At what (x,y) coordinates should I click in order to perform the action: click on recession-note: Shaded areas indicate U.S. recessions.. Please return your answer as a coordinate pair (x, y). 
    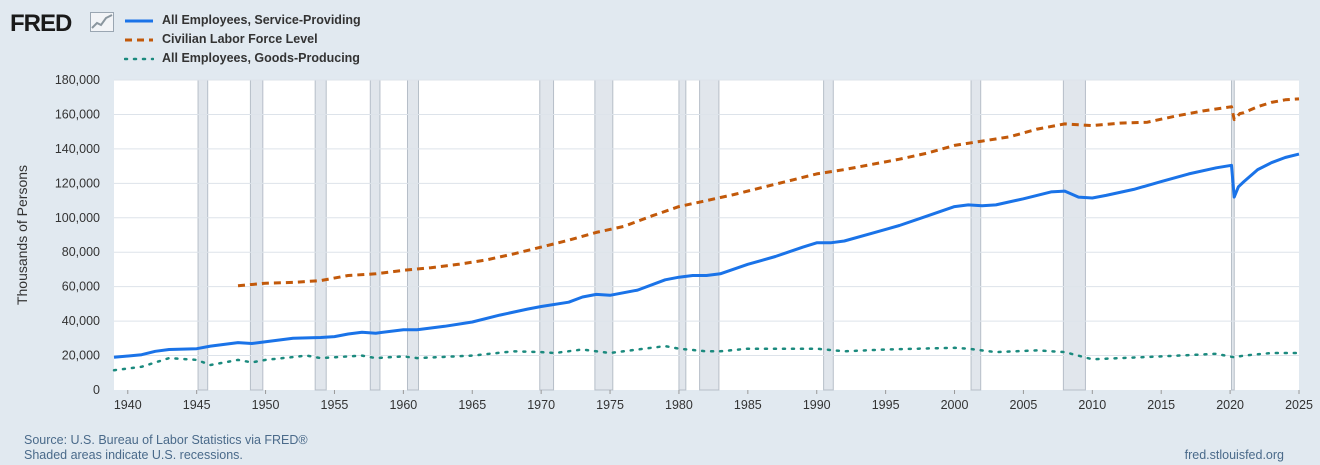
    Looking at the image, I should click on (133, 455).